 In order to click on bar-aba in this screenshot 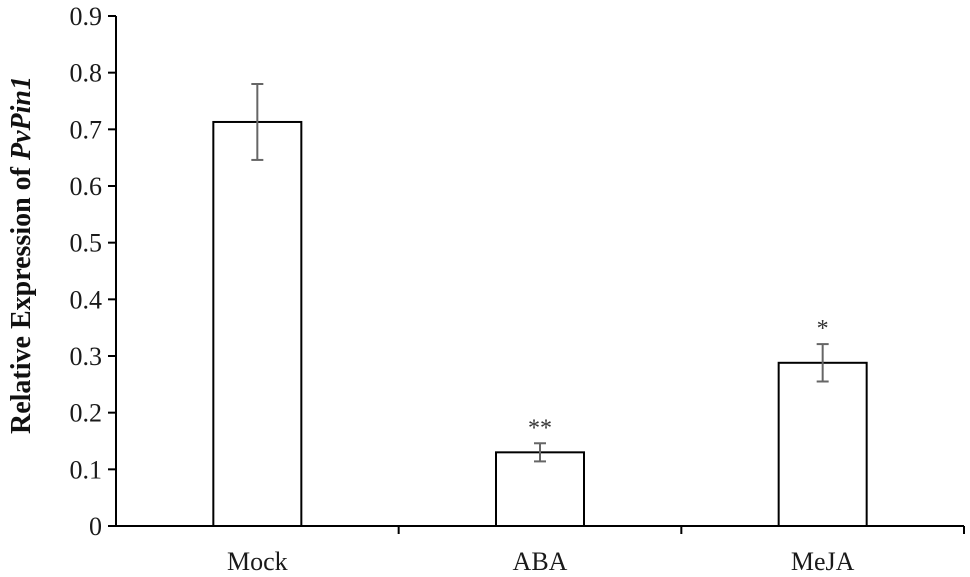, I will do `click(540, 489)`.